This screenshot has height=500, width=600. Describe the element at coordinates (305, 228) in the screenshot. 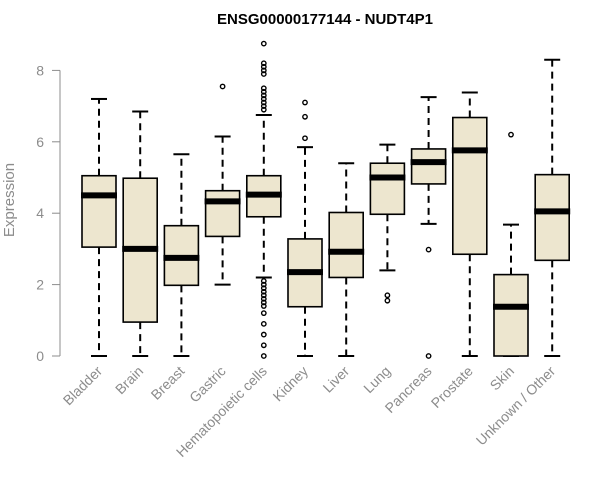

I see `box-kidney` at that location.